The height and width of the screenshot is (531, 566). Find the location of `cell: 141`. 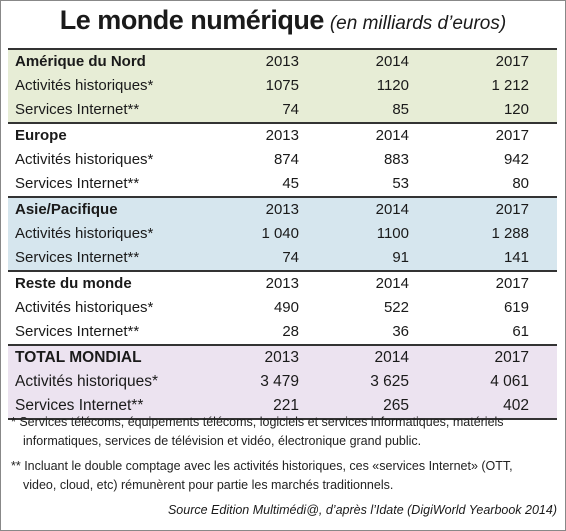

cell: 141 is located at coordinates (516, 257).